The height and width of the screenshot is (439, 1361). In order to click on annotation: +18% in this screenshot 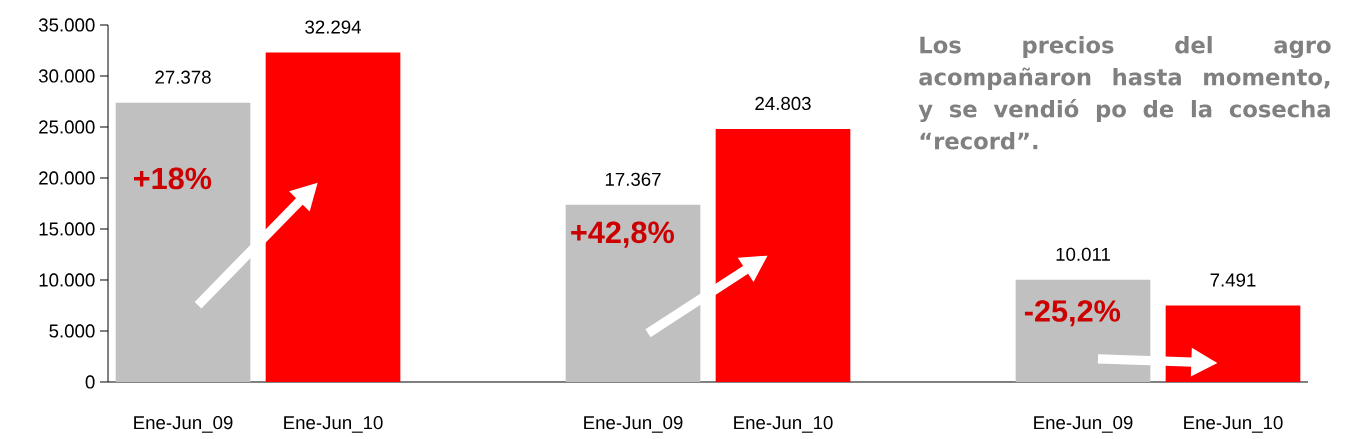, I will do `click(173, 178)`.